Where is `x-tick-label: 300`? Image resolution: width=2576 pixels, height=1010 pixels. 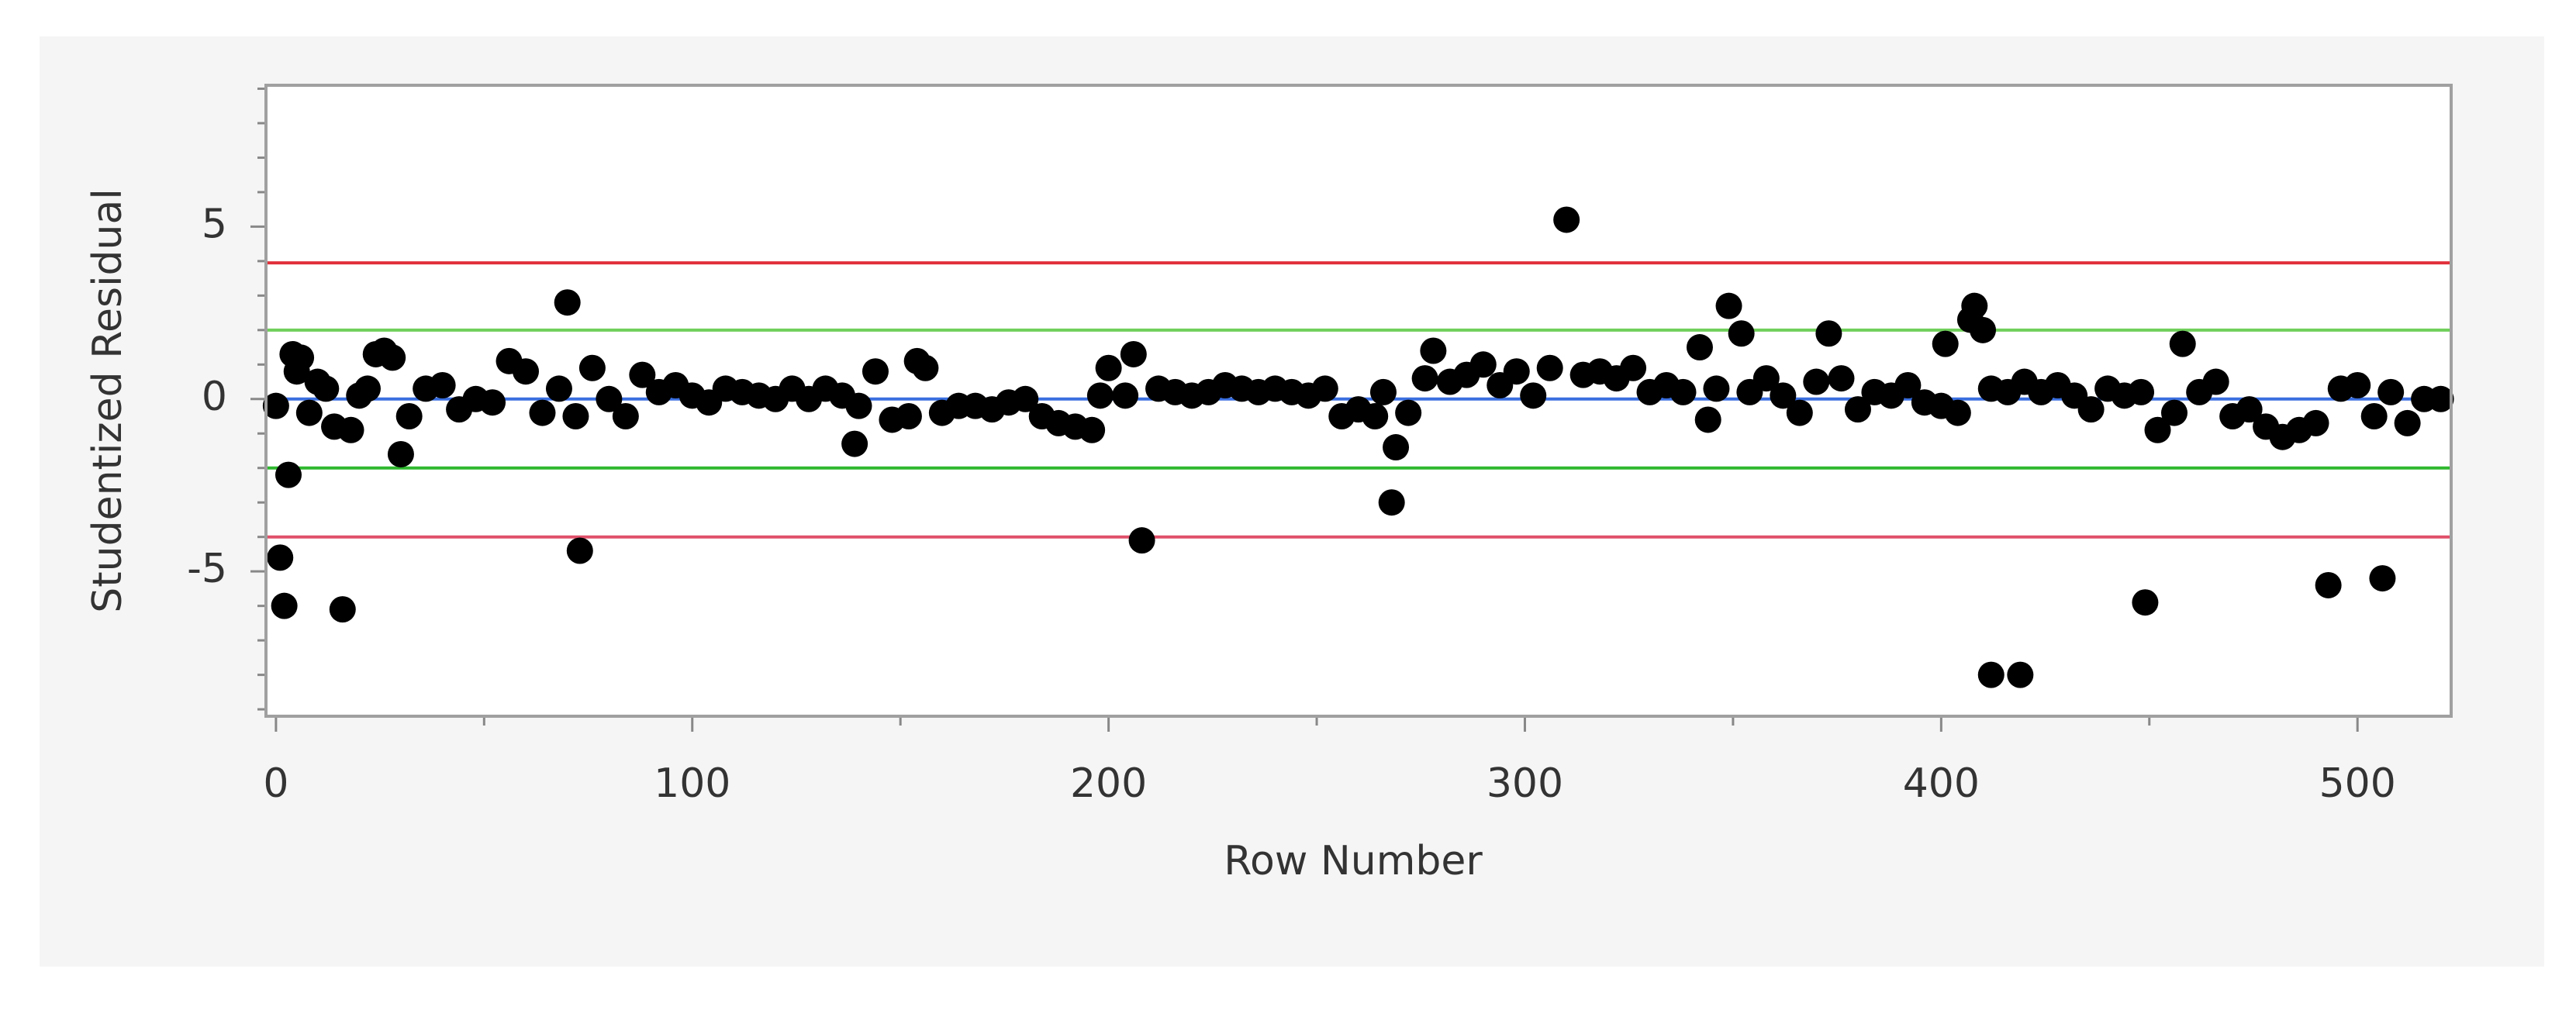
x-tick-label: 300 is located at coordinates (1525, 783).